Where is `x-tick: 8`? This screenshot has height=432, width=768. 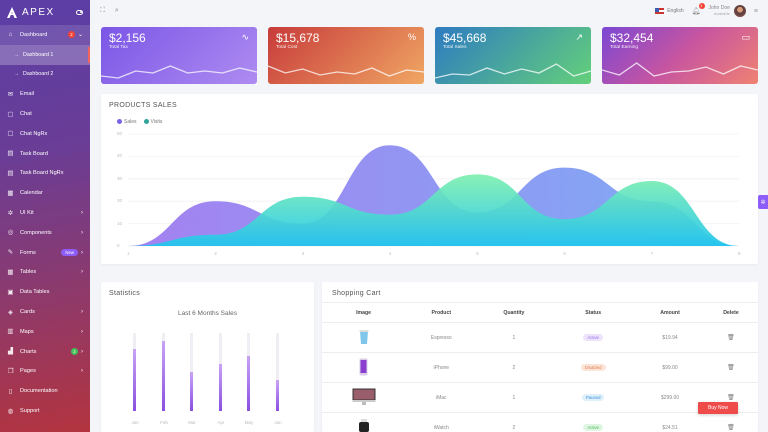
x-tick: 8 is located at coordinates (739, 253).